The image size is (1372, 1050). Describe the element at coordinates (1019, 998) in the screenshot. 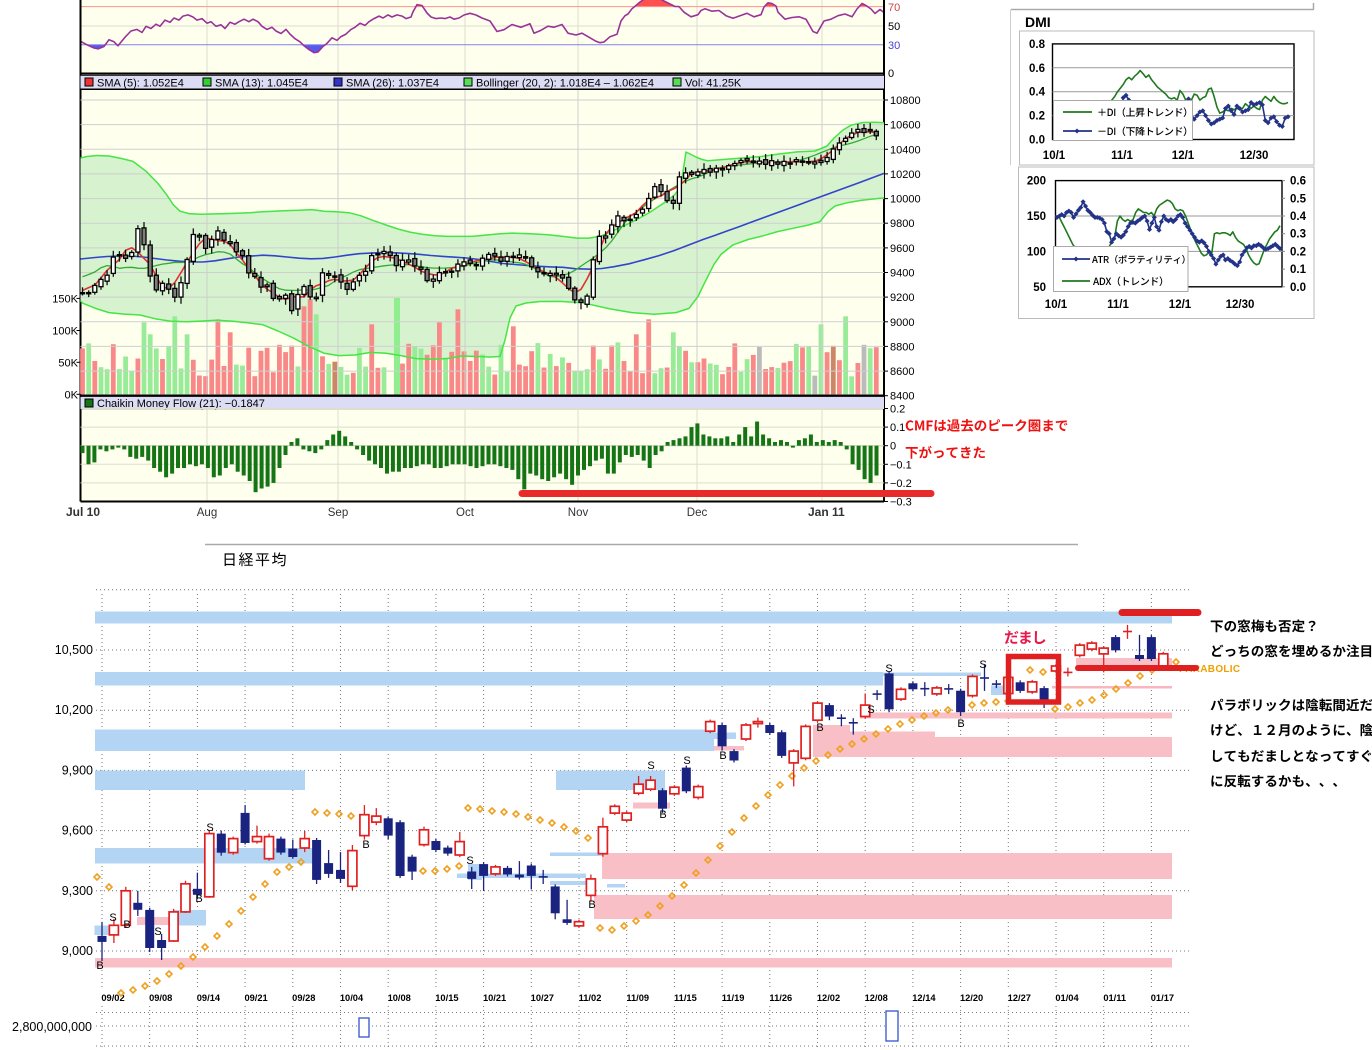

I see `svg-text: 12/27` at that location.